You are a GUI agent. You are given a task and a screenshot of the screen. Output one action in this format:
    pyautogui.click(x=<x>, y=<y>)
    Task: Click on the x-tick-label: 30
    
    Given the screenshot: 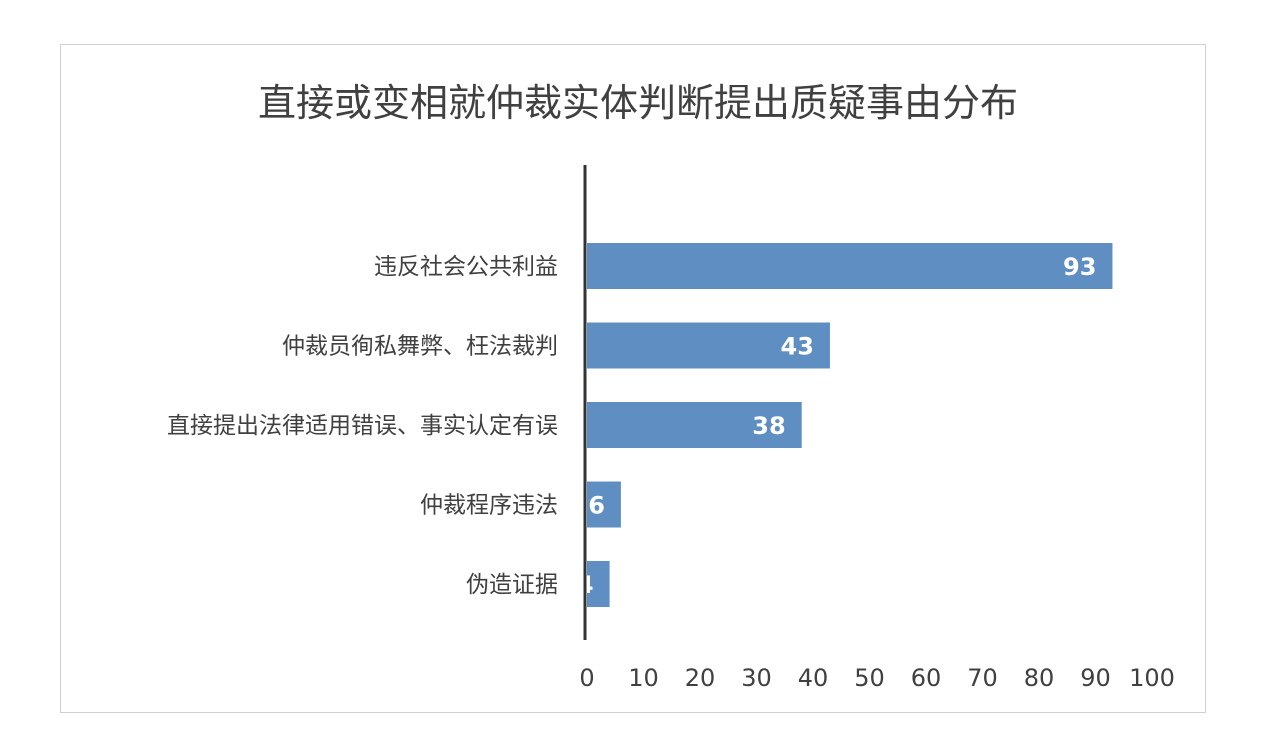 What is the action you would take?
    pyautogui.click(x=756, y=678)
    